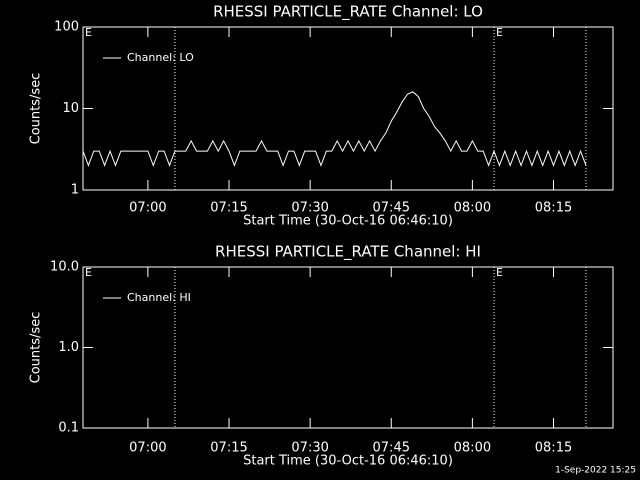 This screenshot has width=640, height=480. What do you see at coordinates (348, 252) in the screenshot?
I see `chart-title: RHESSI PARTICLE_RATE Channel: HI` at bounding box center [348, 252].